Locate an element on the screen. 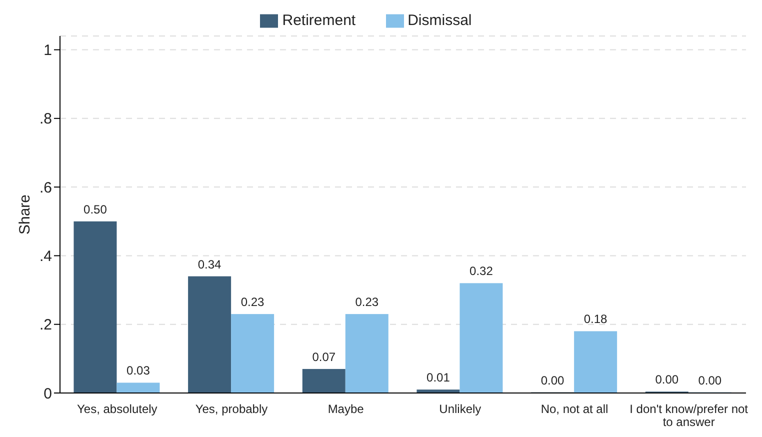  x-tick-label: Maybe is located at coordinates (346, 409).